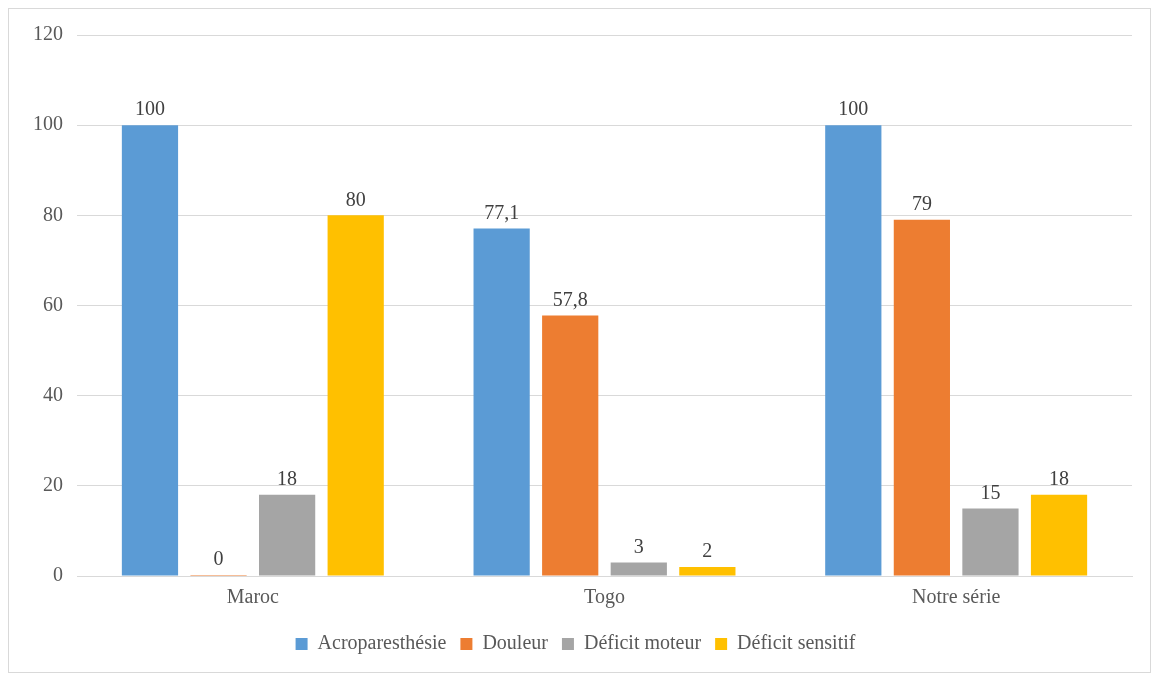 This screenshot has width=1155, height=677. Describe the element at coordinates (53, 484) in the screenshot. I see `y-tick-label: 20` at that location.